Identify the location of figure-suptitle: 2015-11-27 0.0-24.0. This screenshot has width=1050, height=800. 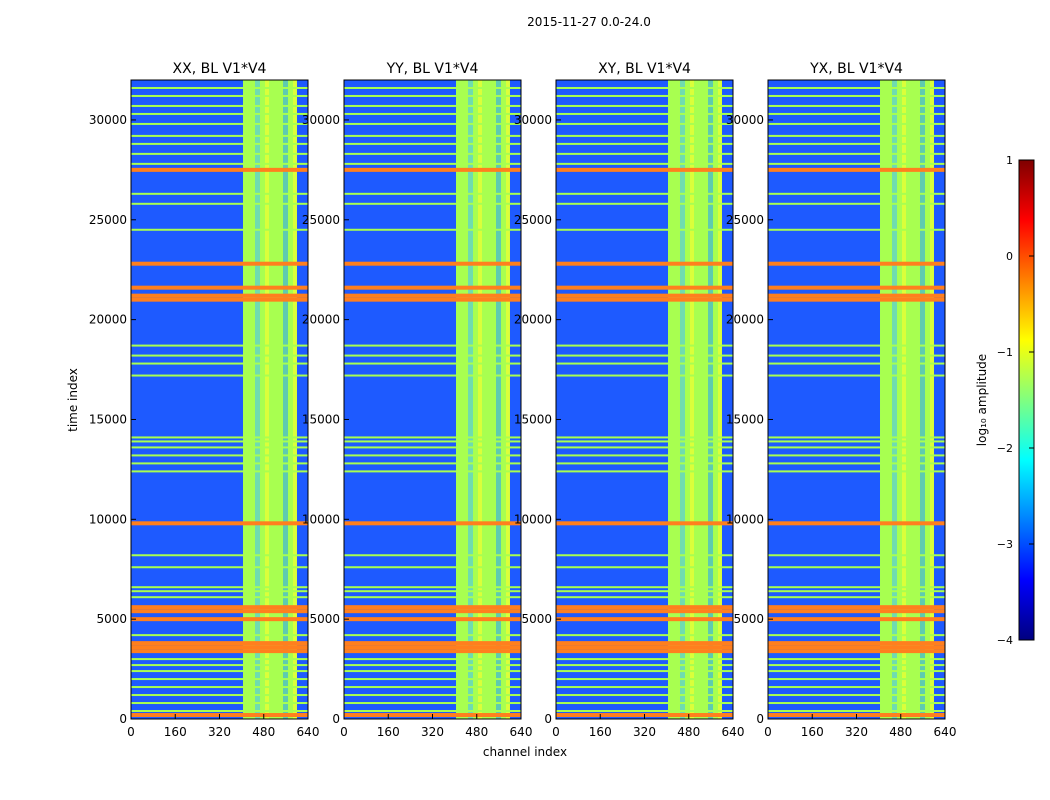
(589, 22).